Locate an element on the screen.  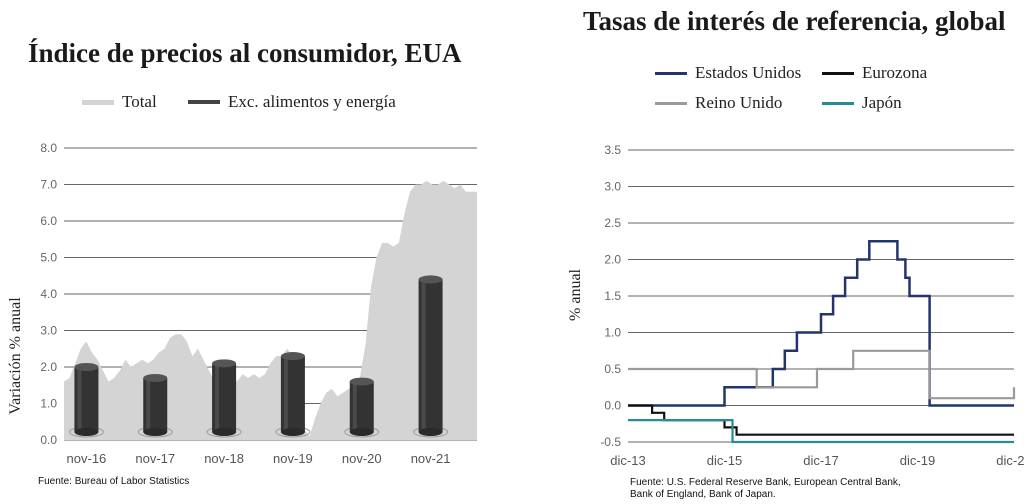
right-y-tick-label: 2.0 is located at coordinates (612, 260).